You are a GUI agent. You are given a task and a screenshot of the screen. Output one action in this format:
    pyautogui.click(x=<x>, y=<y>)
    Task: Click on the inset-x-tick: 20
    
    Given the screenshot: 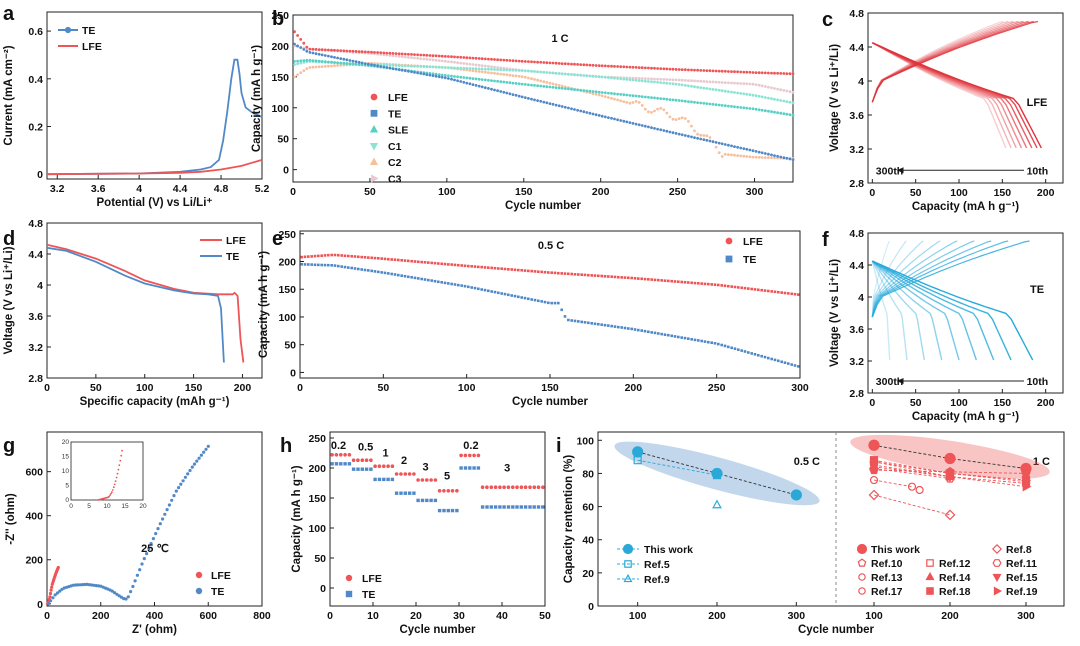 What is the action you would take?
    pyautogui.click(x=143, y=506)
    